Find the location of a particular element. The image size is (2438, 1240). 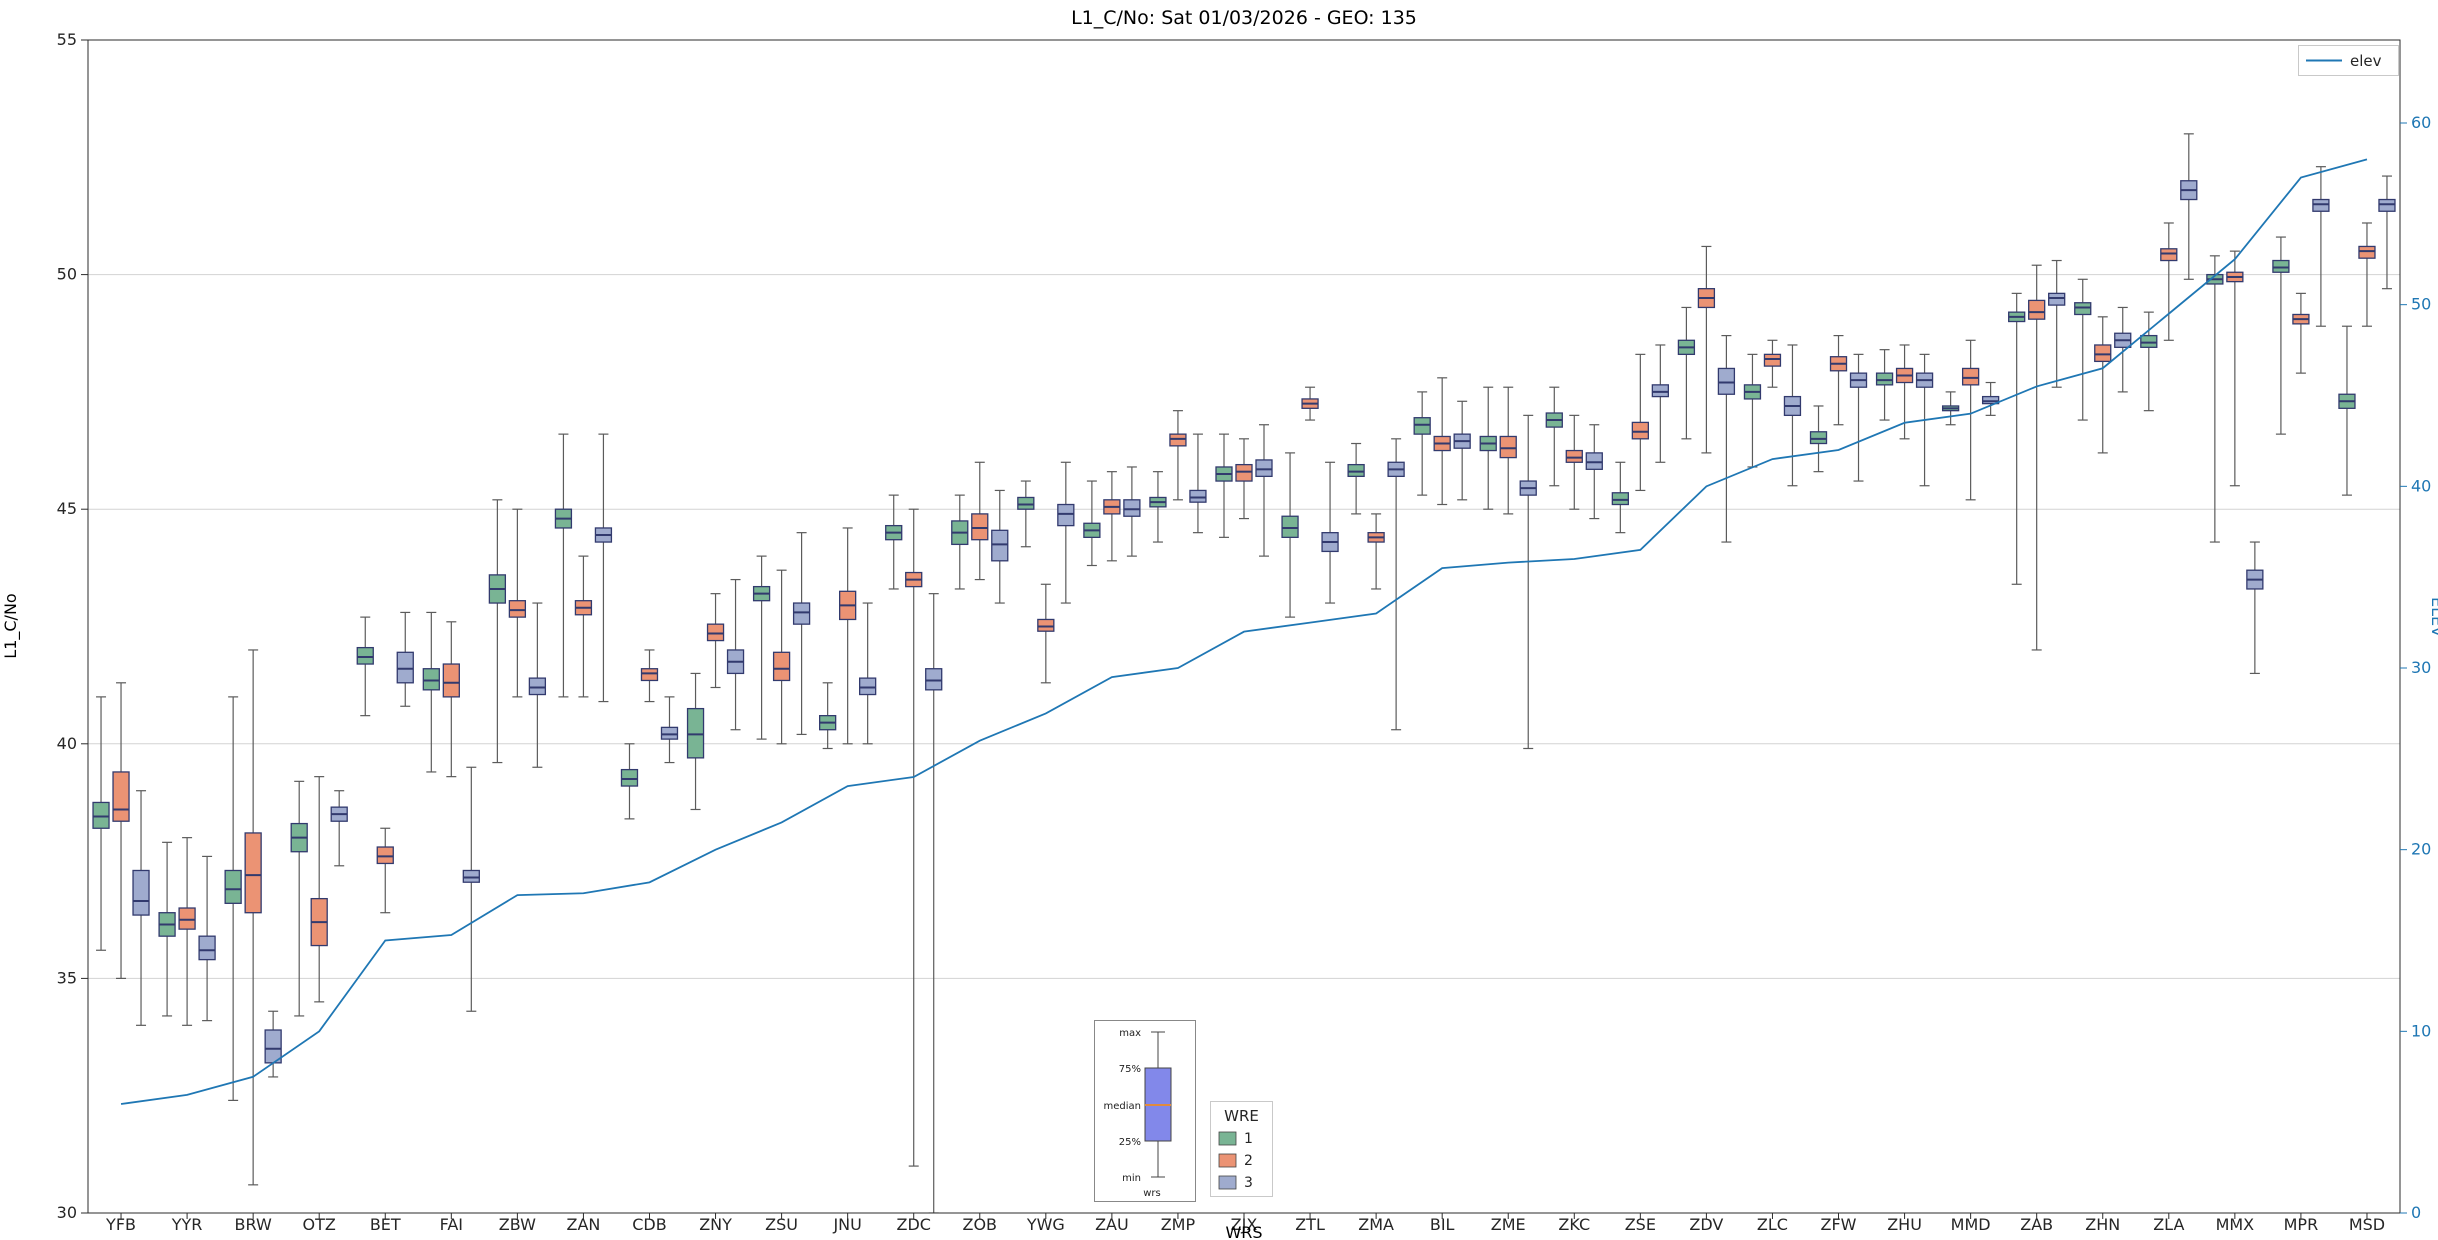

boxplot-ZBW-wre3 is located at coordinates (537, 685).